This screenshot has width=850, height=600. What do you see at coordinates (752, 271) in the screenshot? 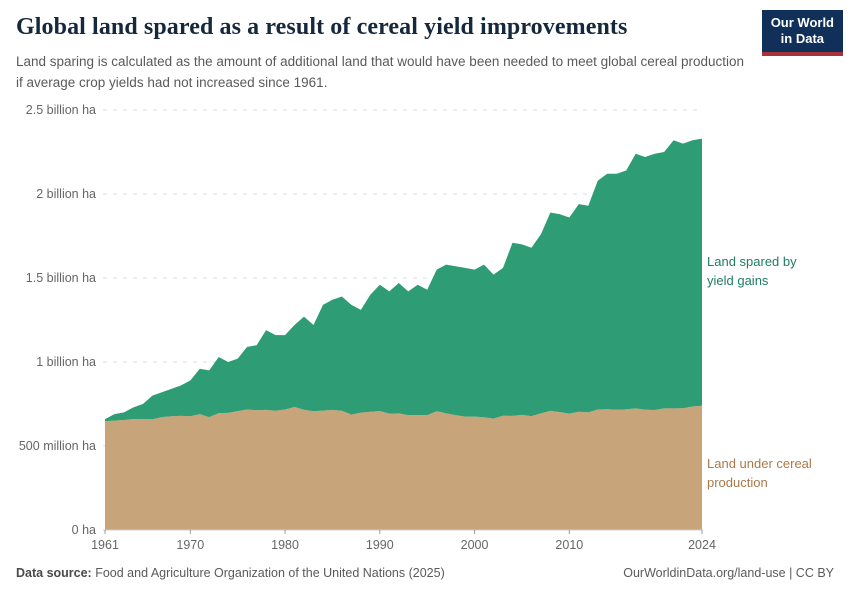
I see `series-label-land-spared: Land spared by yield gains` at bounding box center [752, 271].